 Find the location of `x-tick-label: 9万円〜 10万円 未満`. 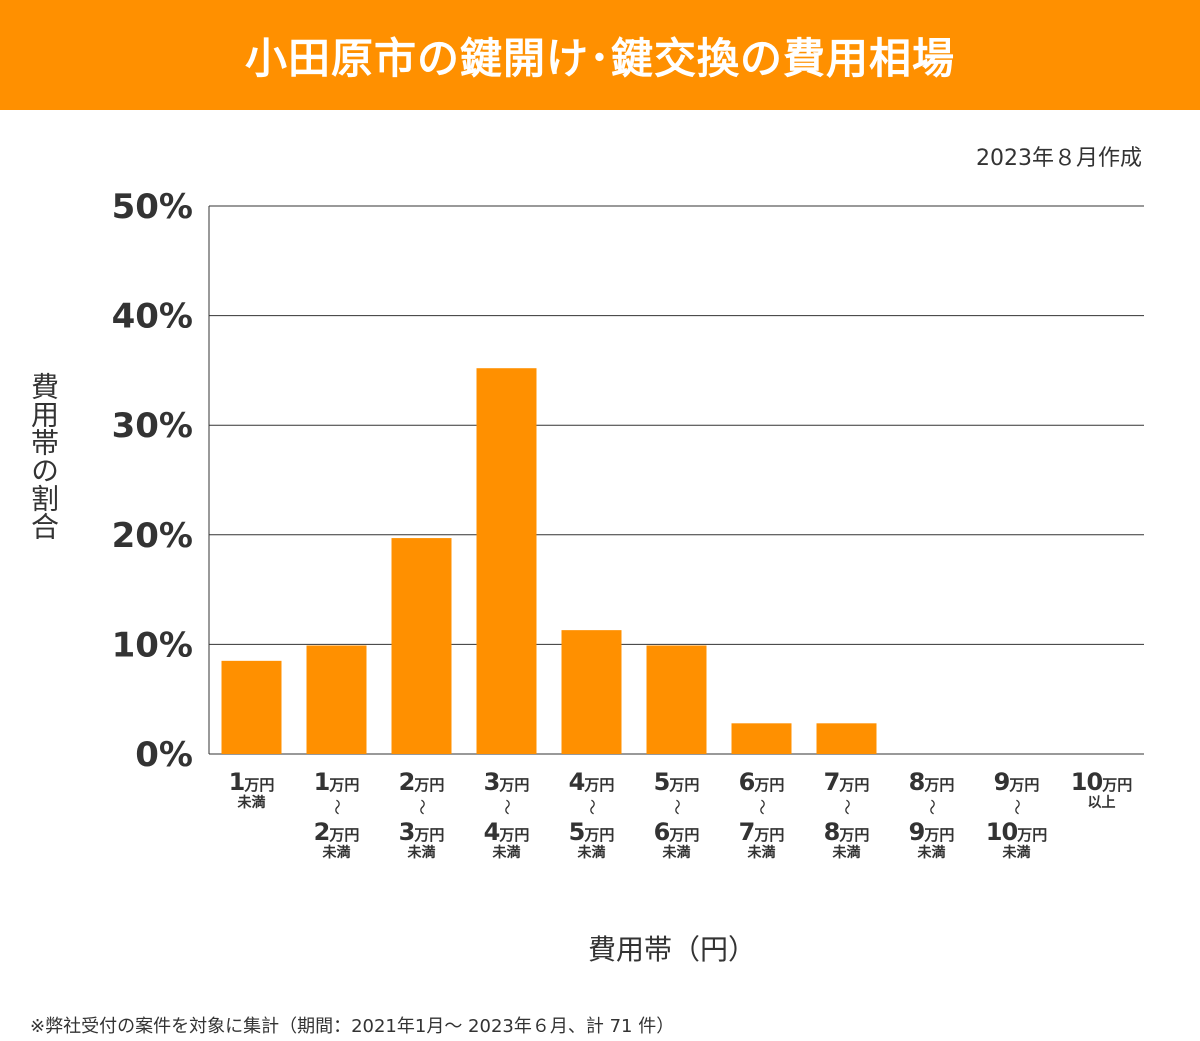

x-tick-label: 9万円〜 10万円 未満 is located at coordinates (1016, 815).